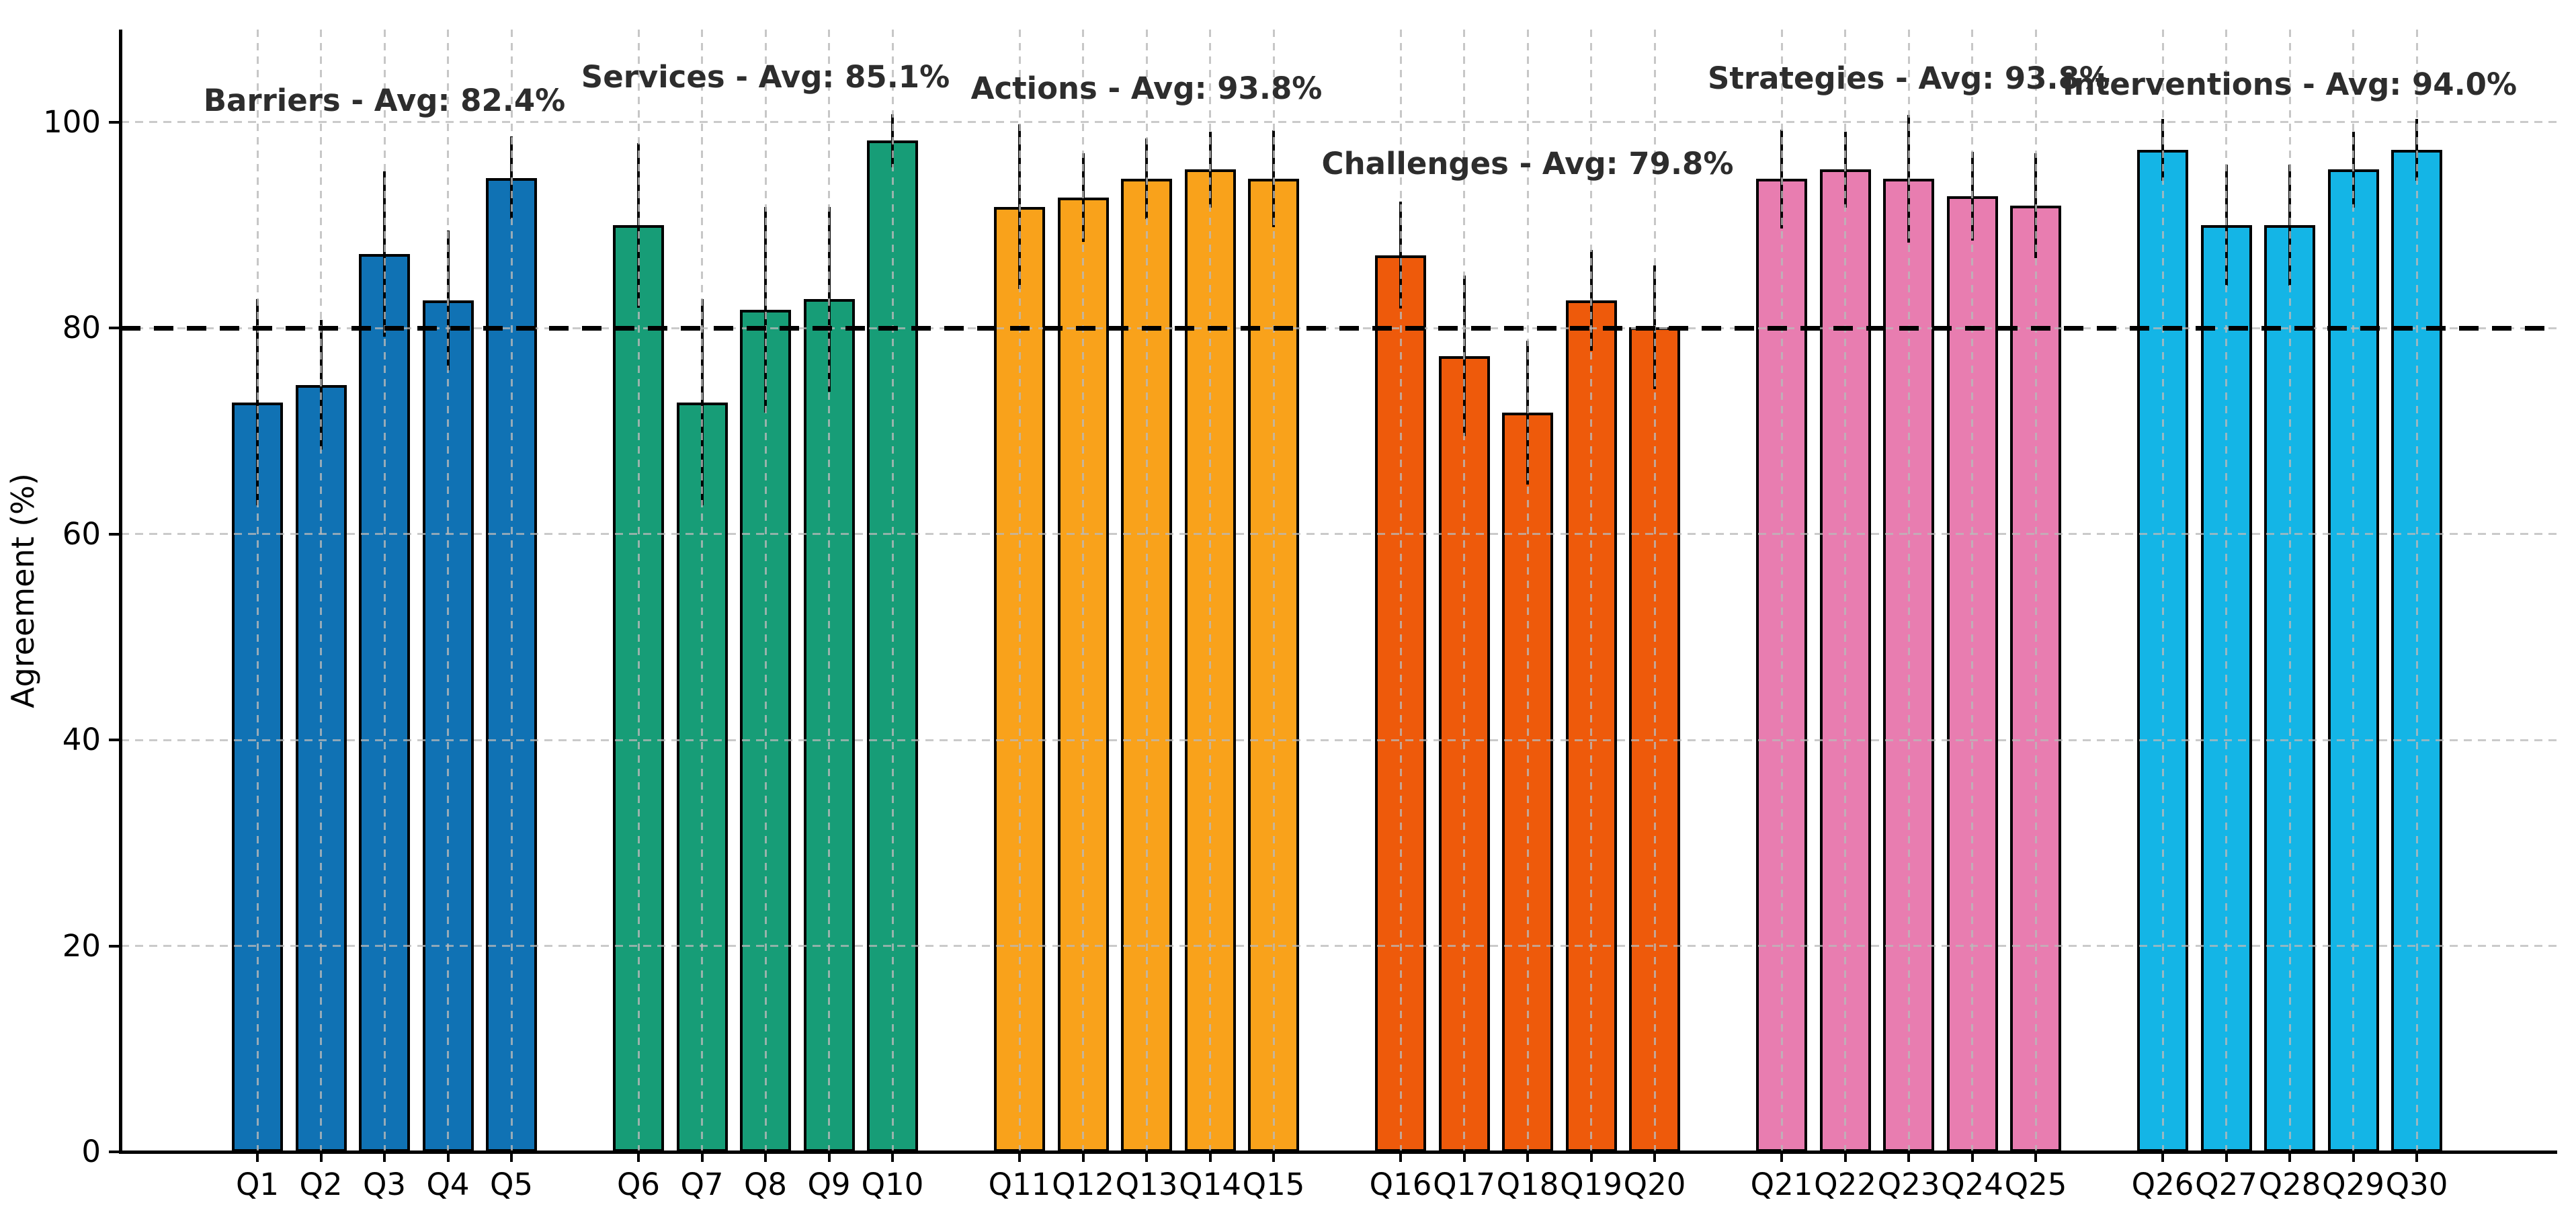 This screenshot has height=1213, width=2576. What do you see at coordinates (321, 1184) in the screenshot?
I see `x-tick-label-q2: Q2` at bounding box center [321, 1184].